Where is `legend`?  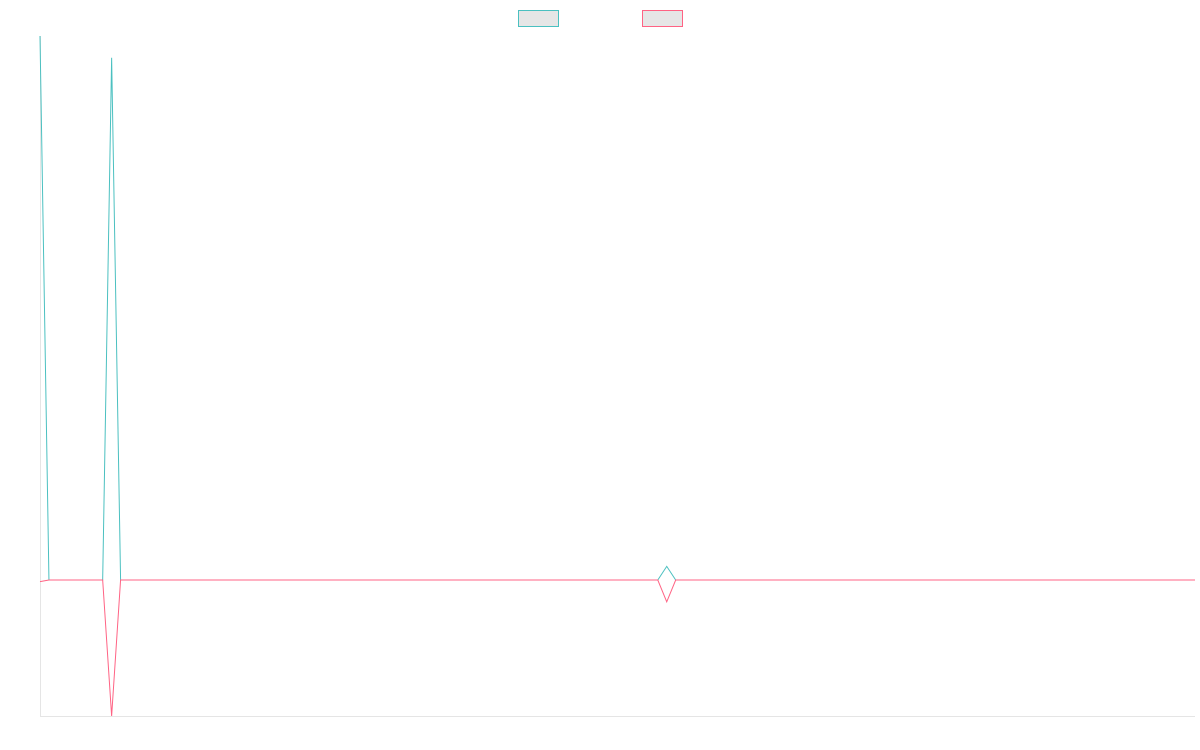
legend is located at coordinates (600, 18).